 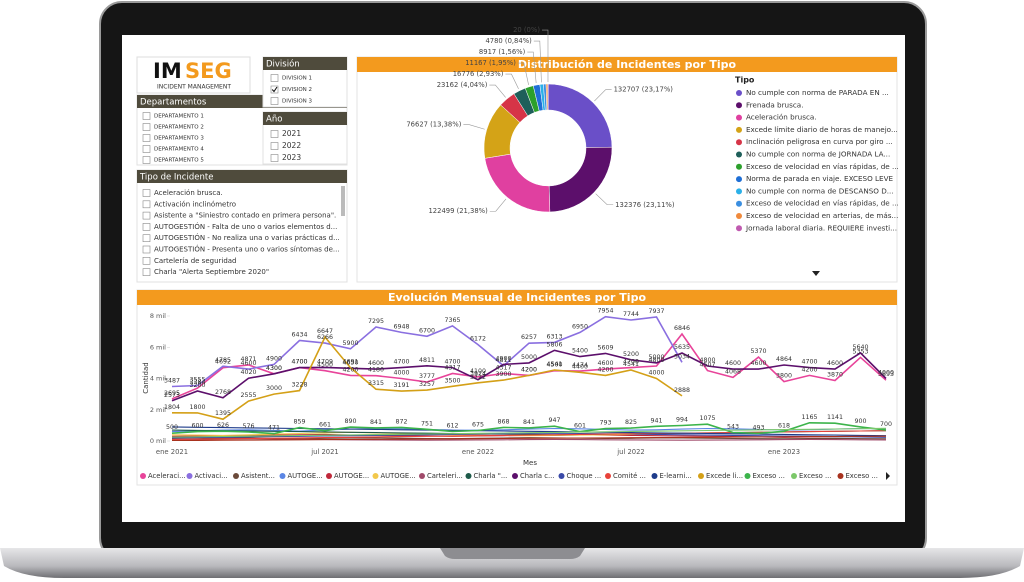 I want to click on slicer-item: Charla "Alerta Septiembre 2020", so click(x=211, y=272).